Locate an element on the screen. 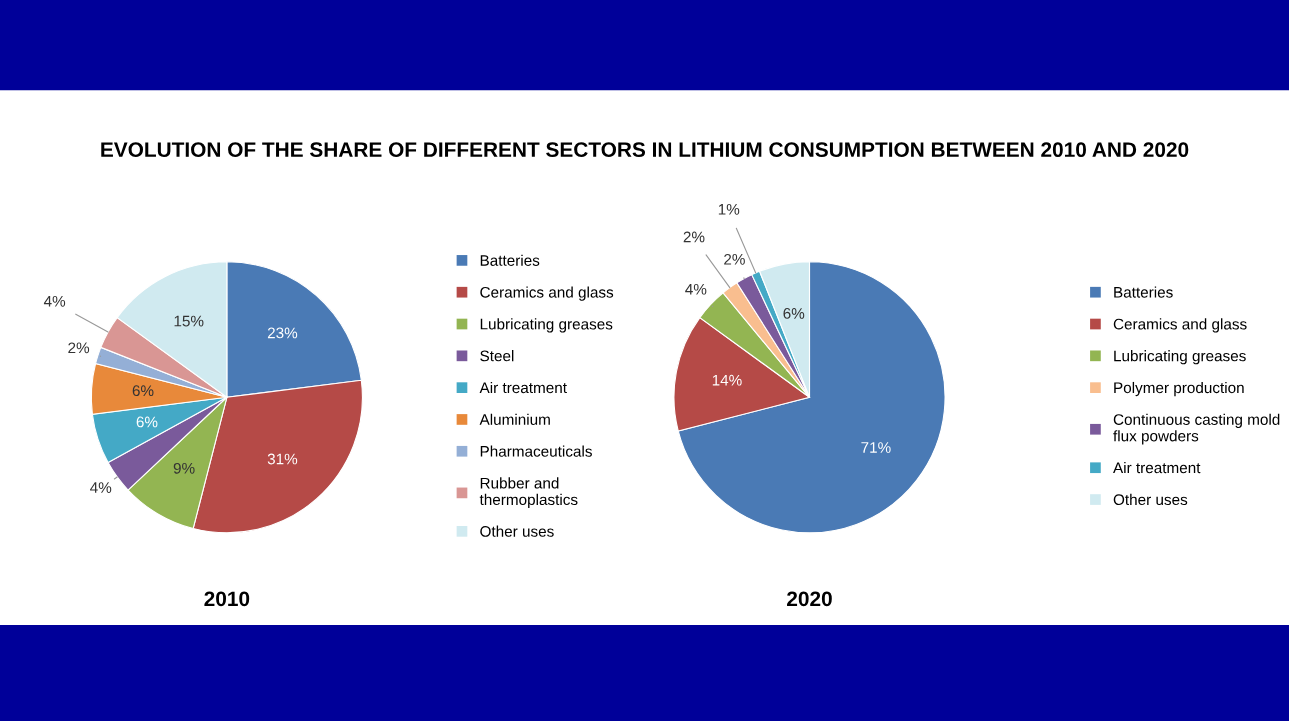 The image size is (1289, 721). data-label: 15% is located at coordinates (189, 321).